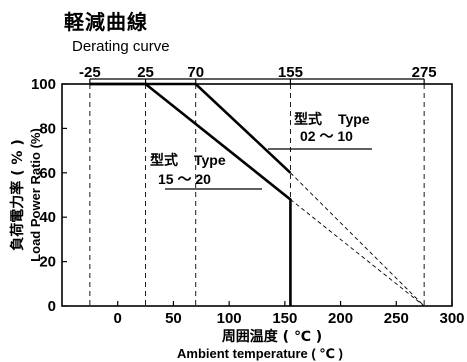 Image resolution: width=467 pixels, height=362 pixels. What do you see at coordinates (47, 262) in the screenshot?
I see `y-tick-label: 20` at bounding box center [47, 262].